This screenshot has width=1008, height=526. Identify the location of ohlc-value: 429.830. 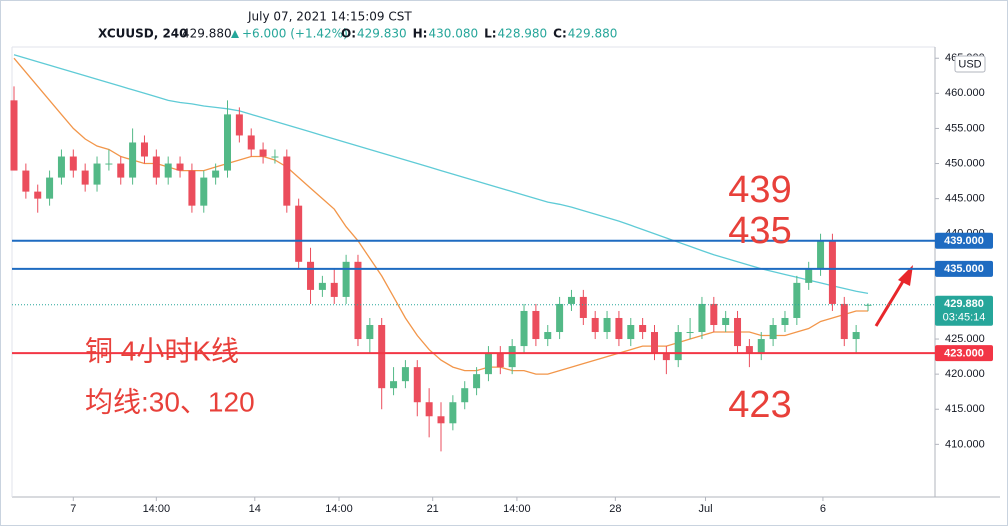
(382, 34).